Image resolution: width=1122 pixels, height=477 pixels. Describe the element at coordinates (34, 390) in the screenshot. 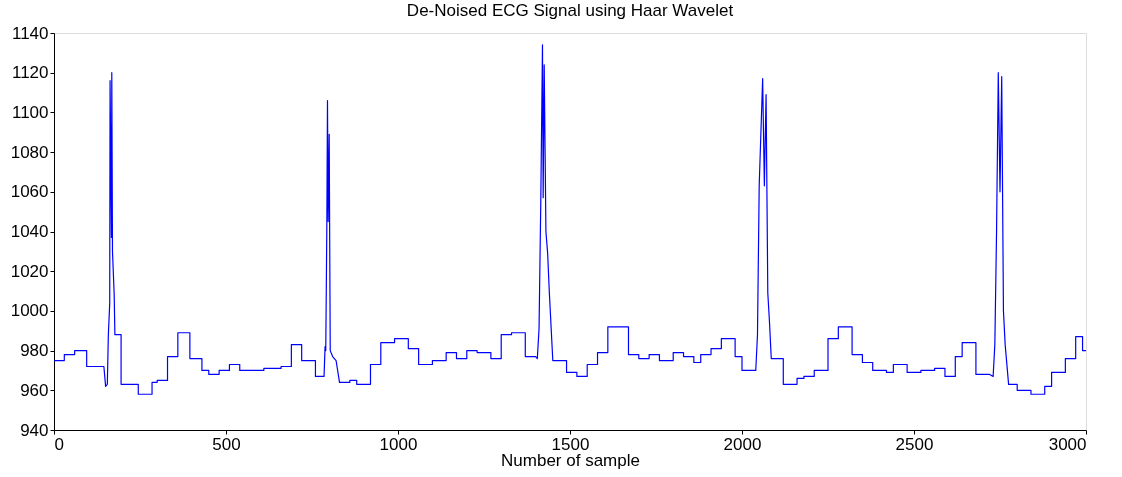

I see `y-tick-label: 960` at that location.